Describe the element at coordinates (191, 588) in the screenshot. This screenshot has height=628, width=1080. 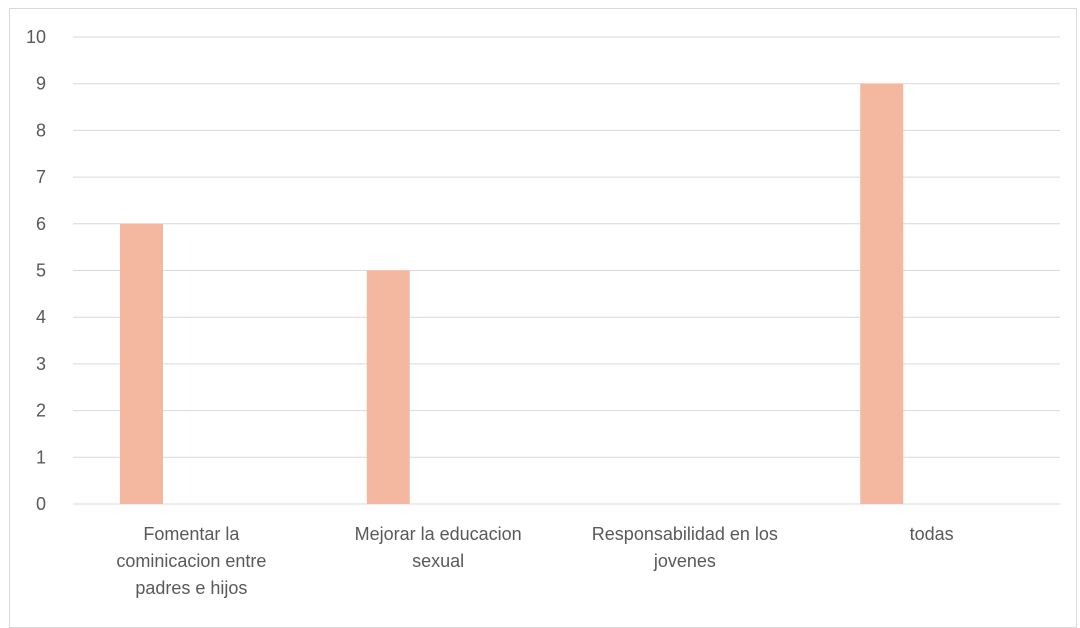
I see `x-category-label-line: padres e hijos` at that location.